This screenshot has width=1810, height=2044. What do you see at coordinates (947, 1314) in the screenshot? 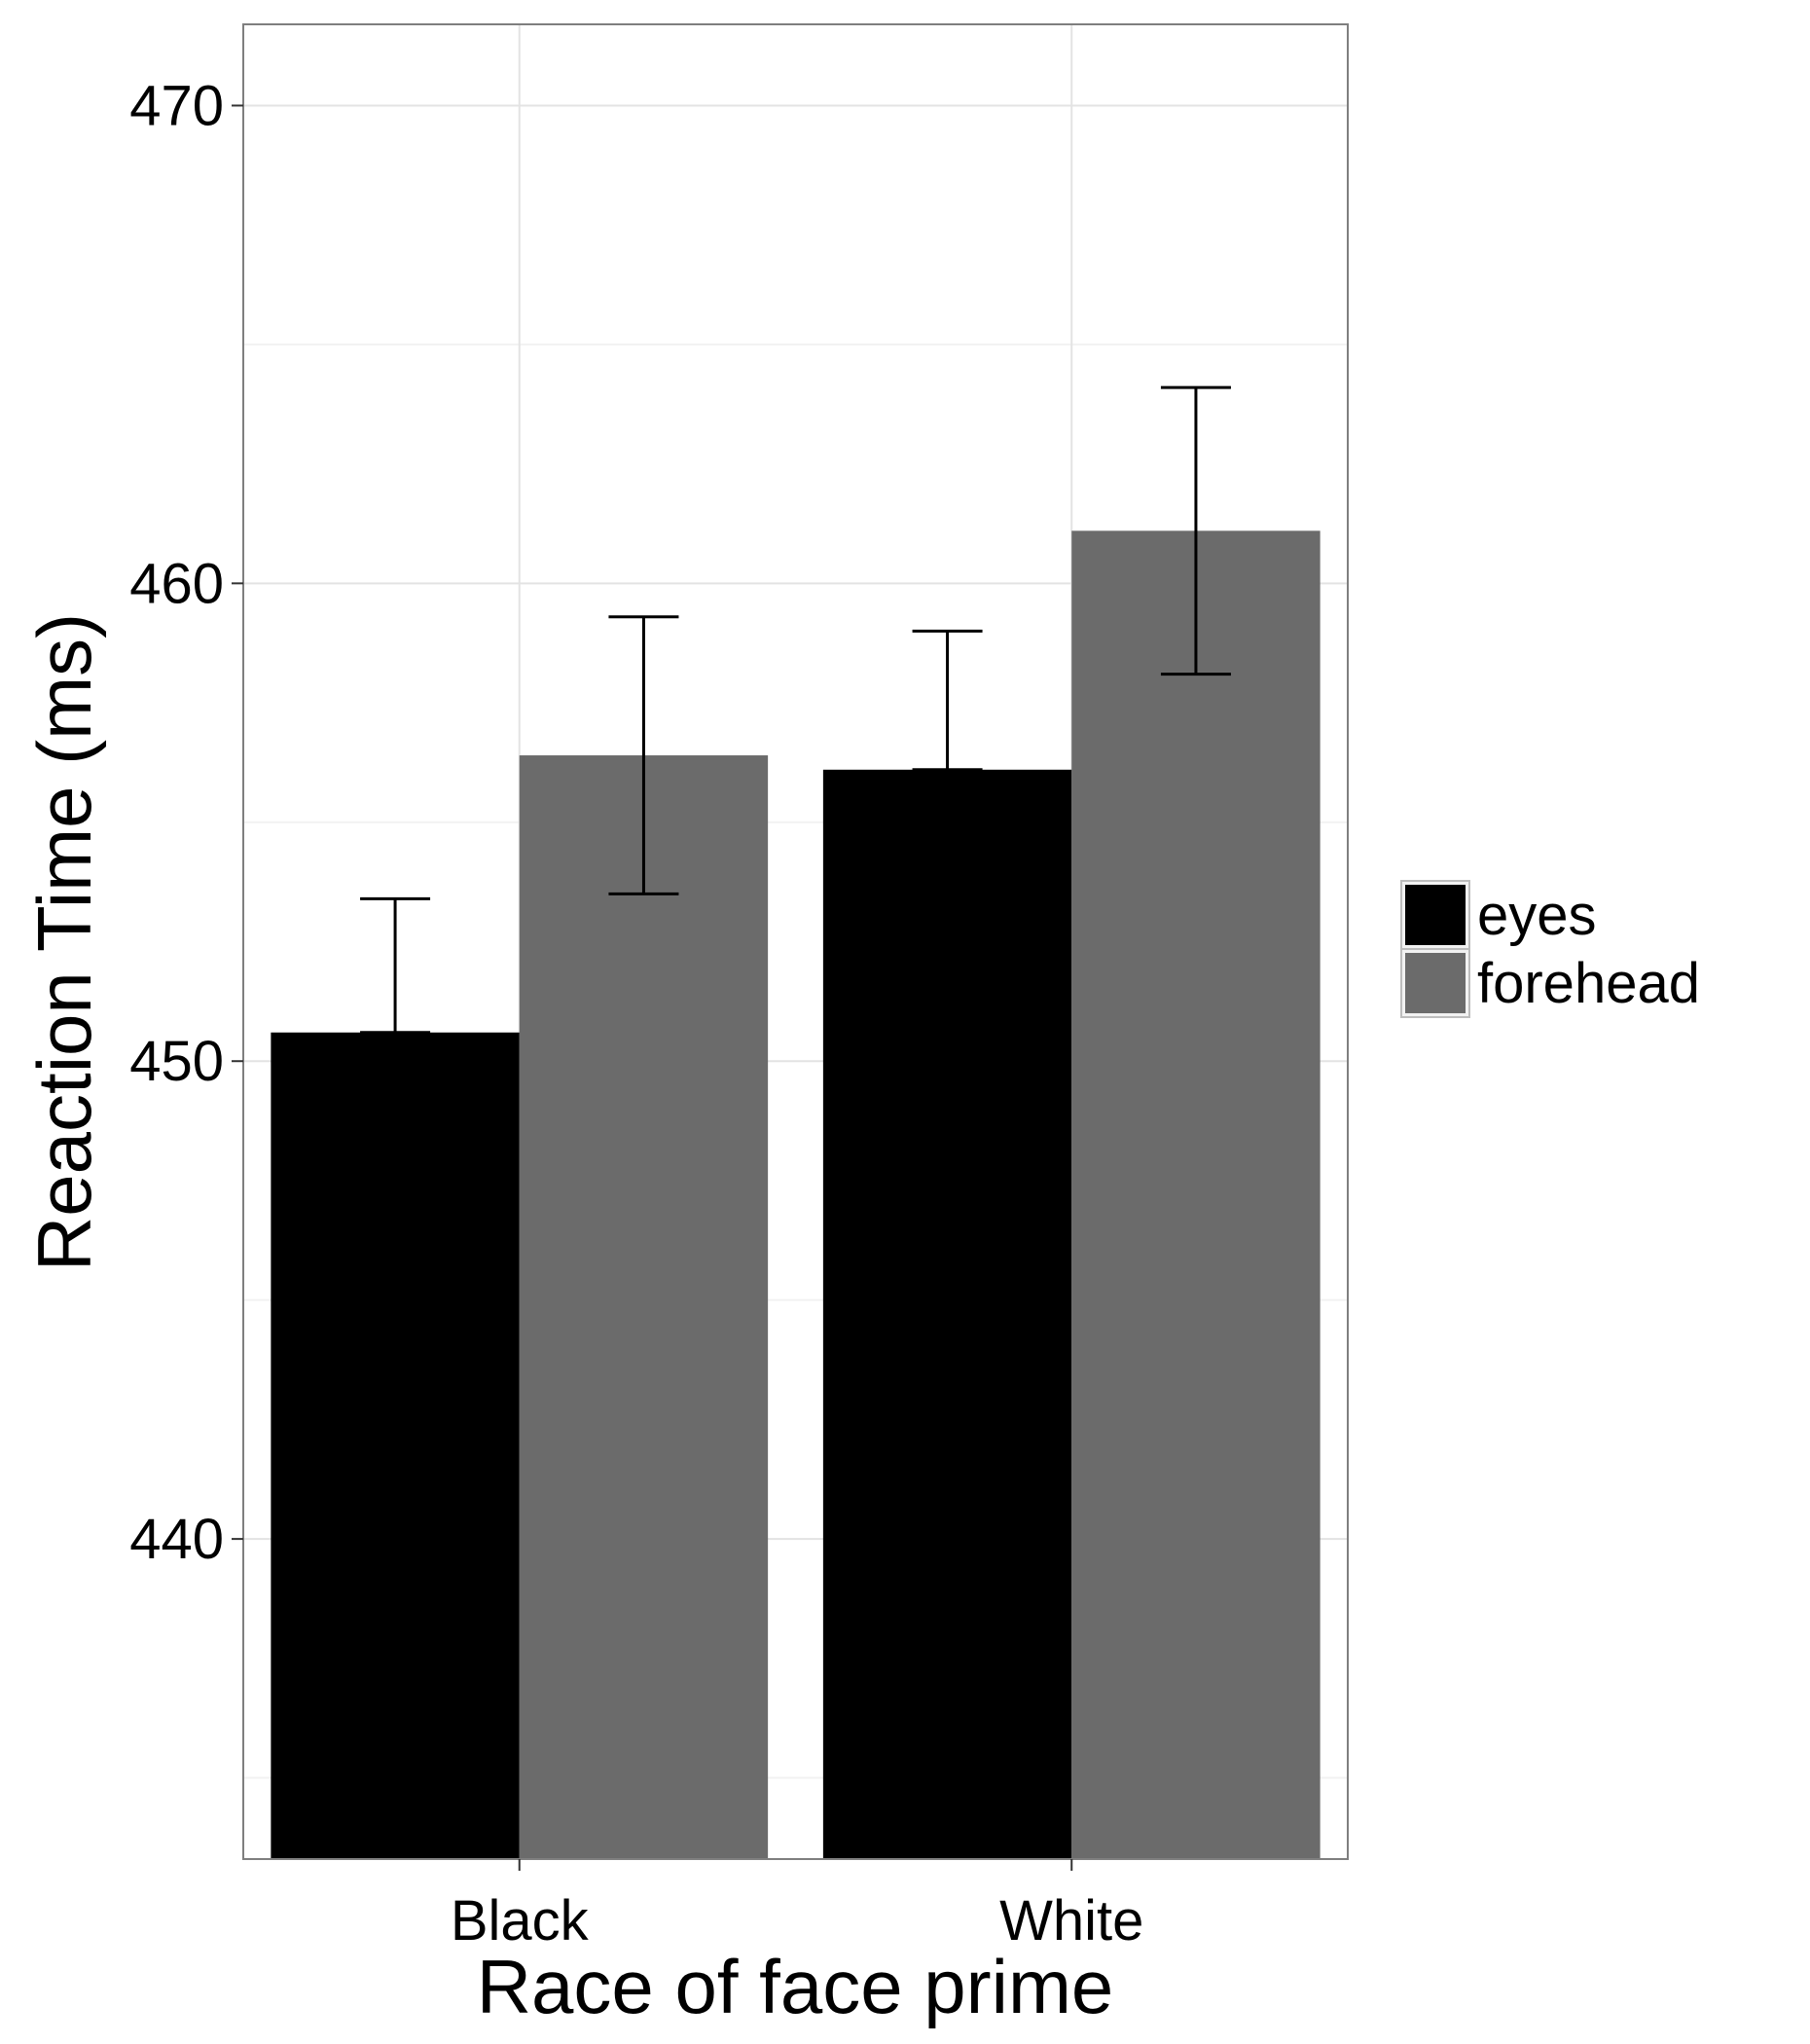
I see `bar-eyes-white` at bounding box center [947, 1314].